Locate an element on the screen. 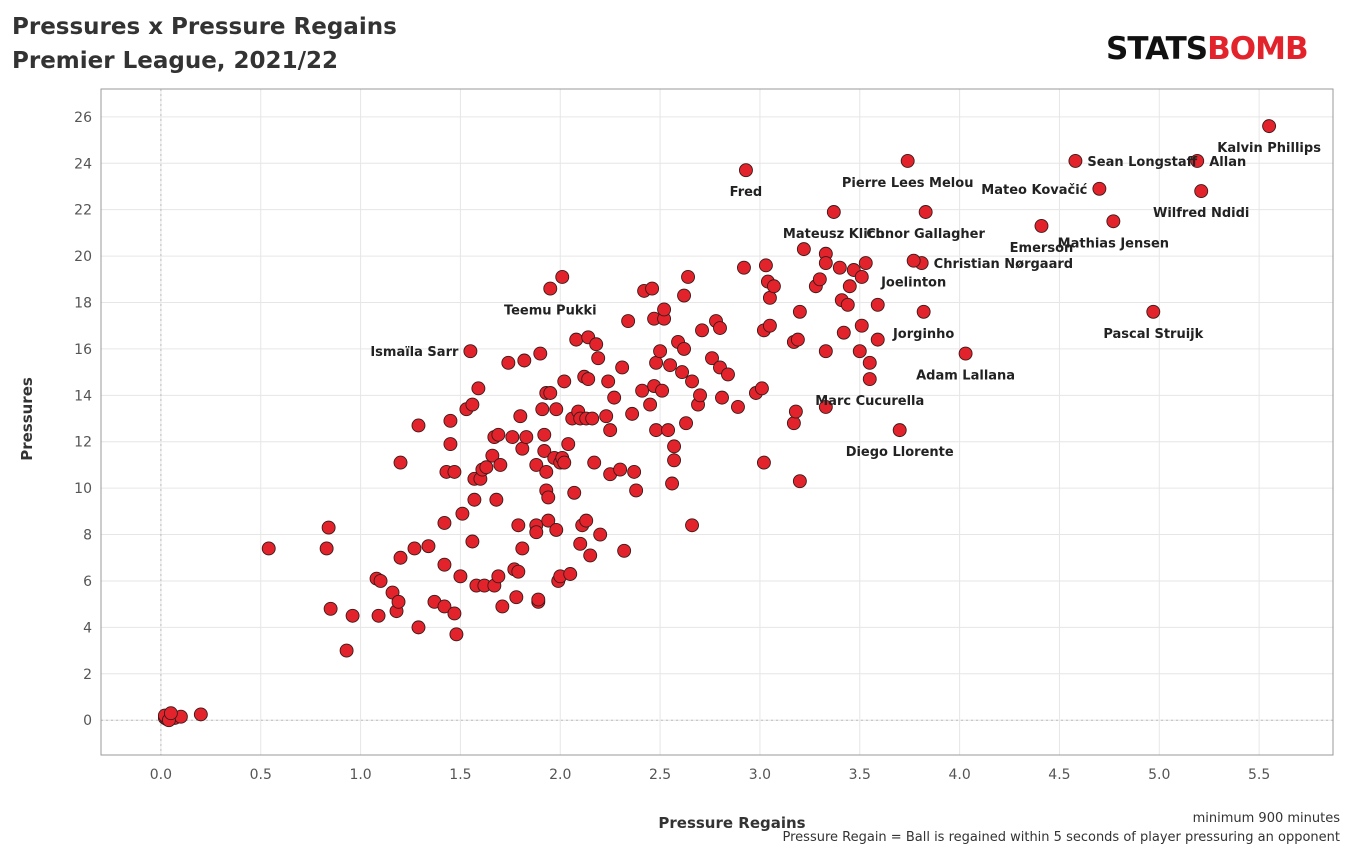 The width and height of the screenshot is (1346, 854). player-label: Joelinton is located at coordinates (913, 283).